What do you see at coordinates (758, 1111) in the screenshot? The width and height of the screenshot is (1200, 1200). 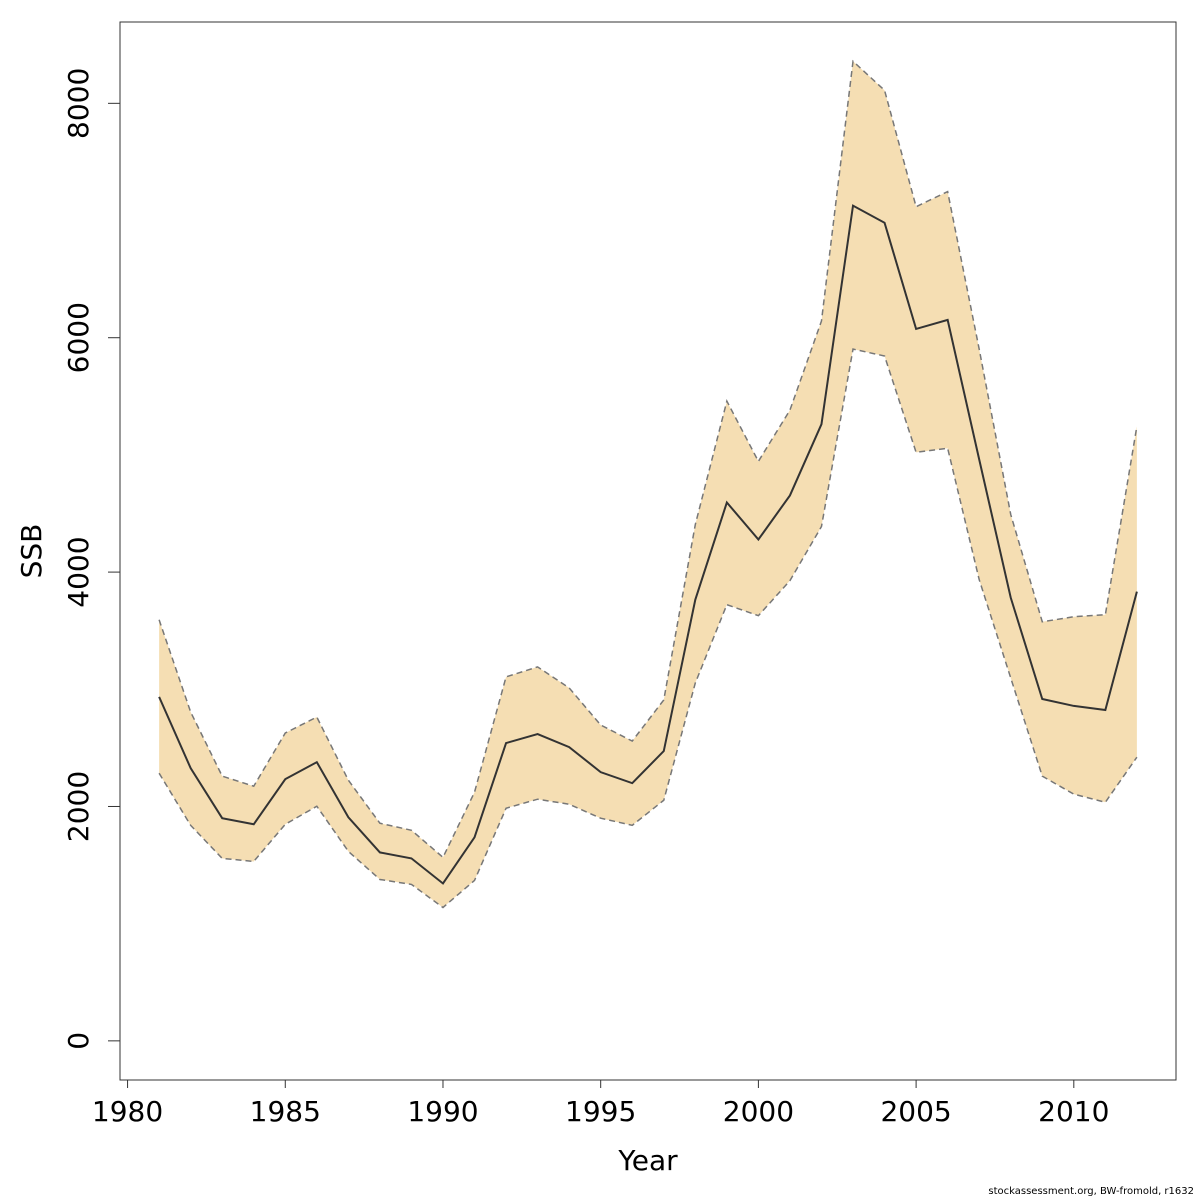 I see `x-tick-label: 2000` at bounding box center [758, 1111].